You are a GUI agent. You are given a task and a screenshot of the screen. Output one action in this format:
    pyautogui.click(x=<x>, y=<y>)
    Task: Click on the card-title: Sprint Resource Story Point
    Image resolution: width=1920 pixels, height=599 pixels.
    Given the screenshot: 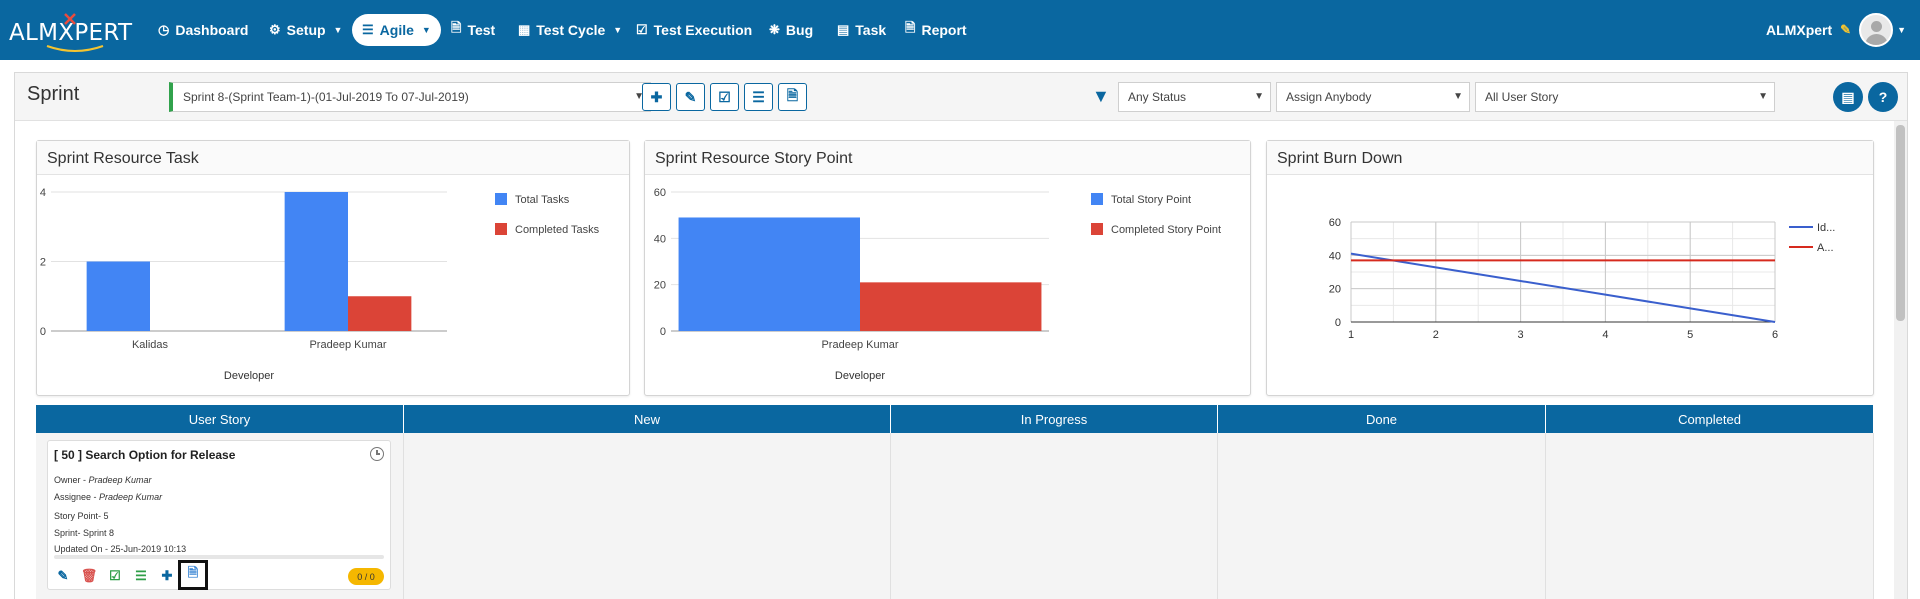 What is the action you would take?
    pyautogui.click(x=947, y=158)
    